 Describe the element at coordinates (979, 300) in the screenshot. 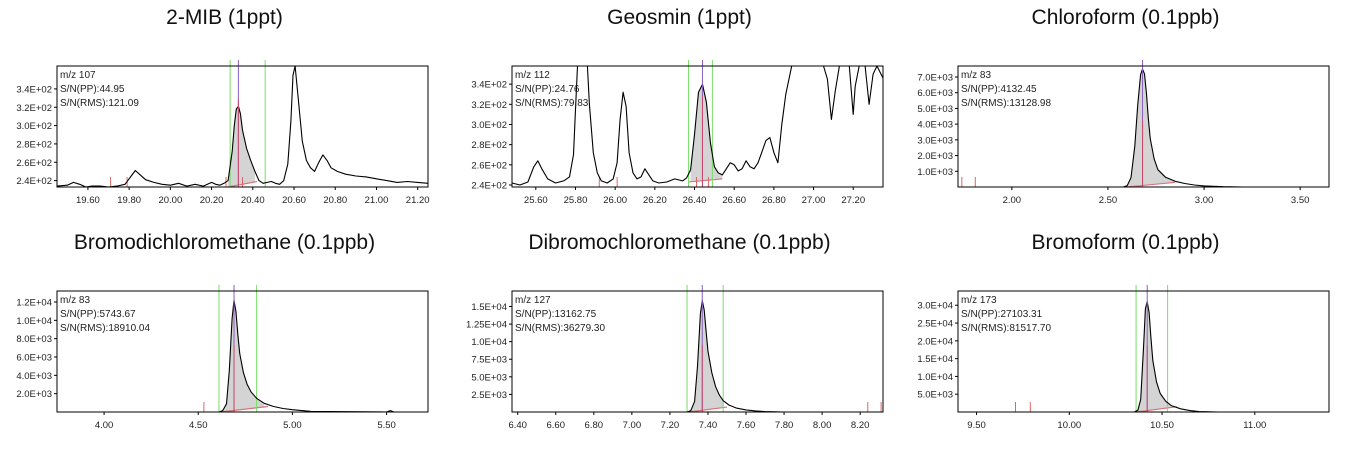

I see `signal-info-text: m/z 173` at that location.